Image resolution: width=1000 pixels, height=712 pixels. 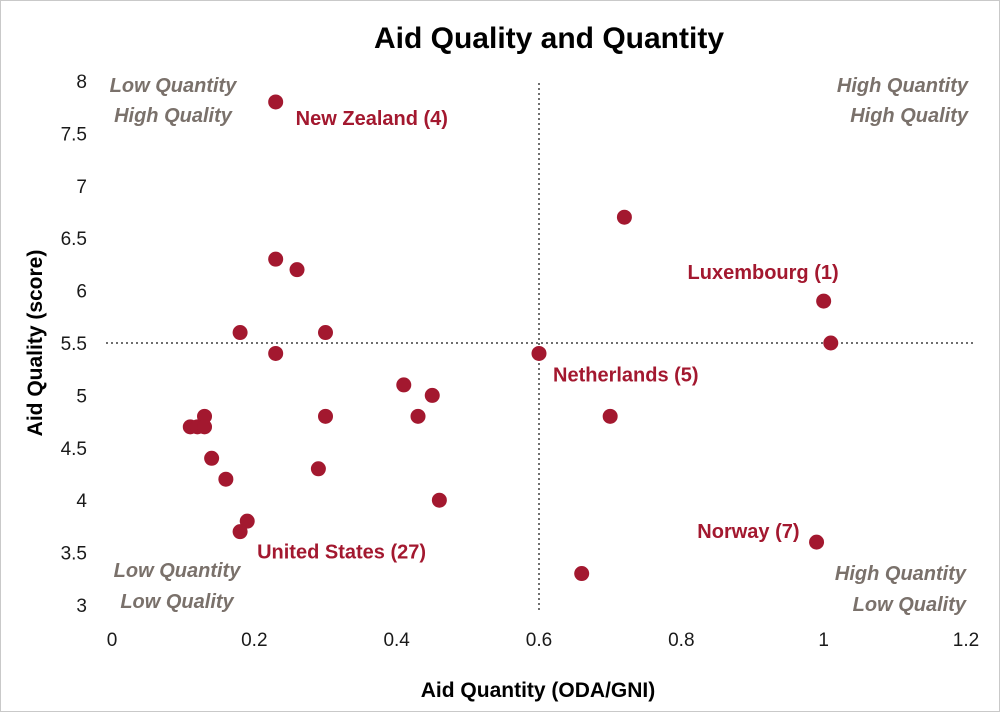 I want to click on quadrant-label-top-right: High Quality, so click(x=909, y=116).